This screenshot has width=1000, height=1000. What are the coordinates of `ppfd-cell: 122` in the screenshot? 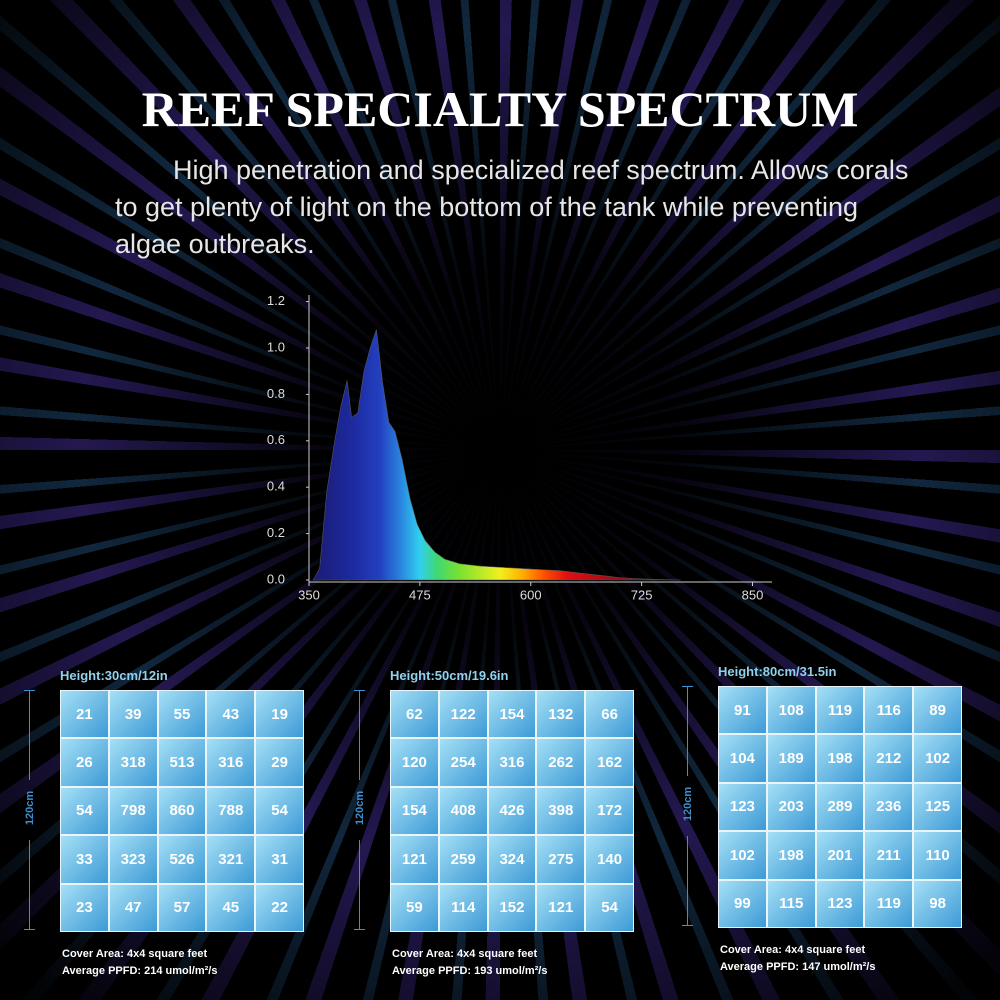 It's located at (463, 714).